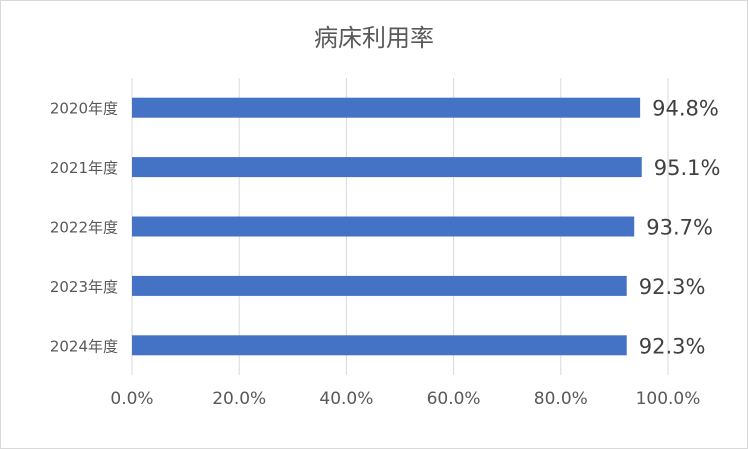  Describe the element at coordinates (346, 399) in the screenshot. I see `x-tick-label: 40.0%` at that location.